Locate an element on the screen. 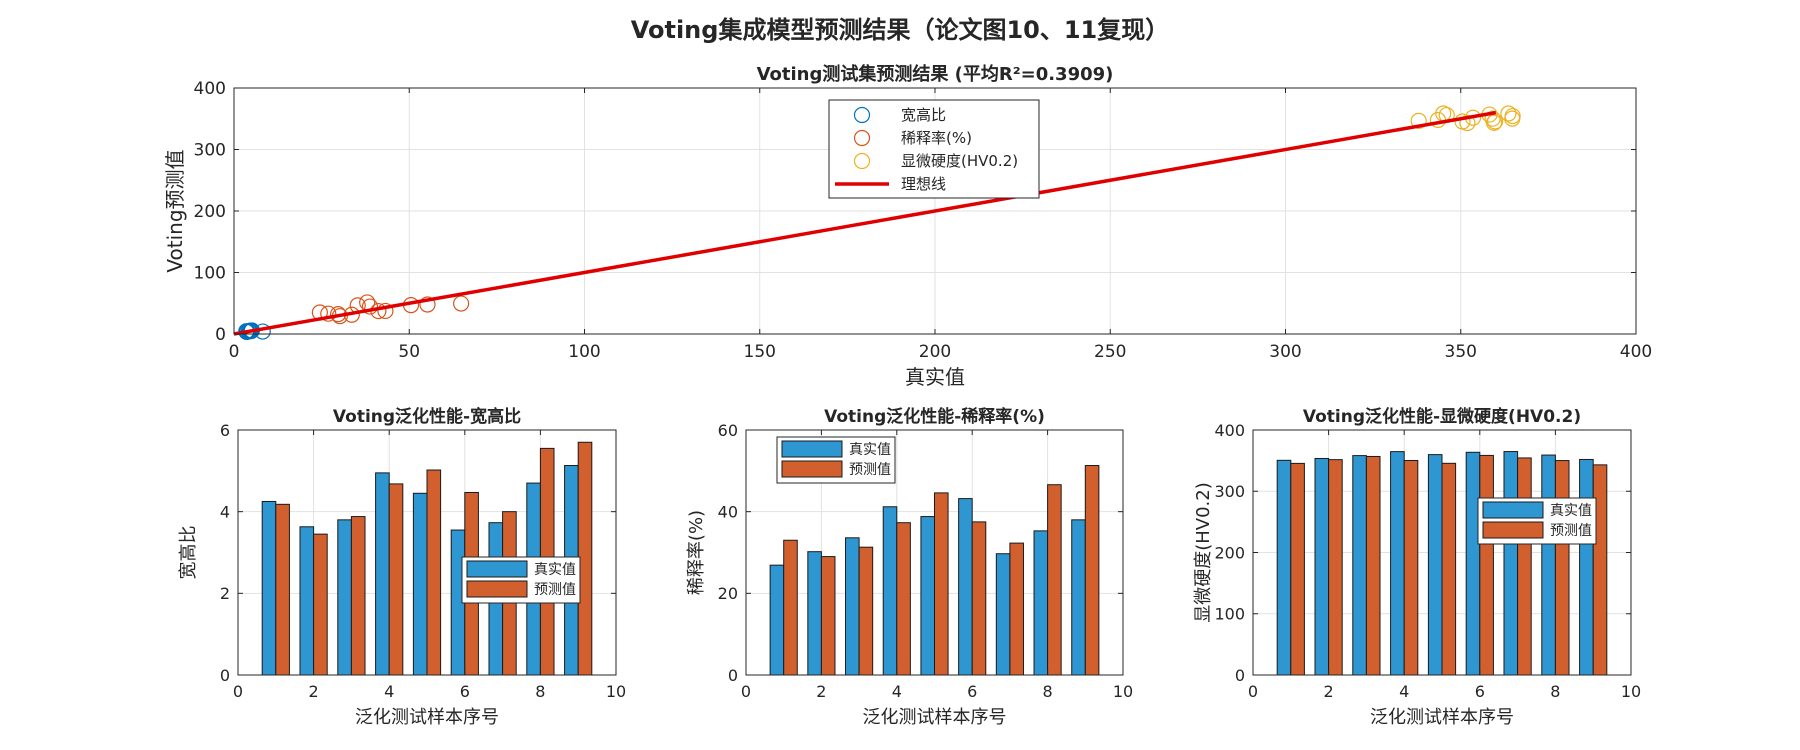 The image size is (1800, 750). chart-title: Voting泛化性能-显微硬度(HV0.2) is located at coordinates (1442, 416).